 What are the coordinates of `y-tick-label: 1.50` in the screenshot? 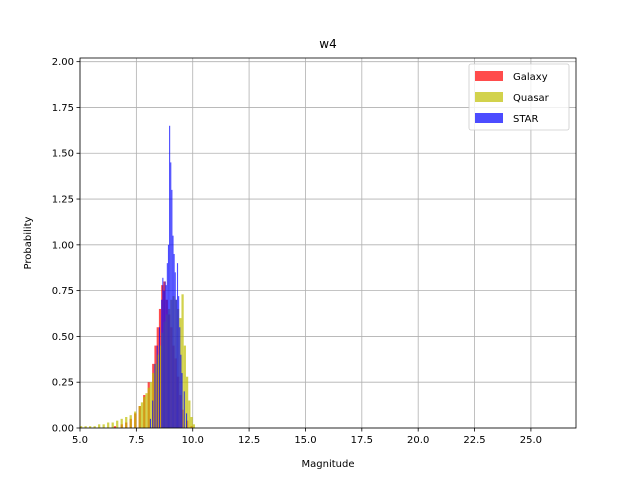 It's located at (63, 154).